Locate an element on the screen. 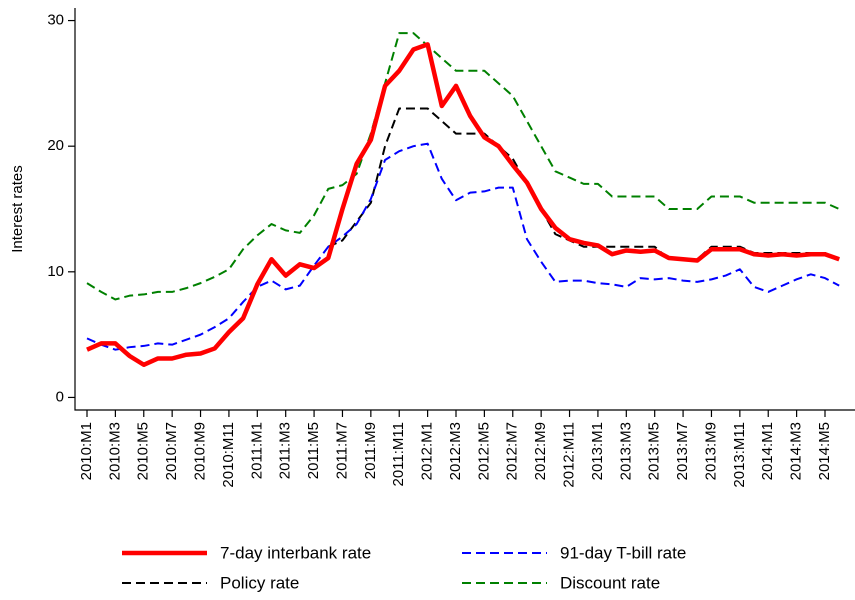 The image size is (855, 600). y-tick-label: 10 is located at coordinates (55, 271).